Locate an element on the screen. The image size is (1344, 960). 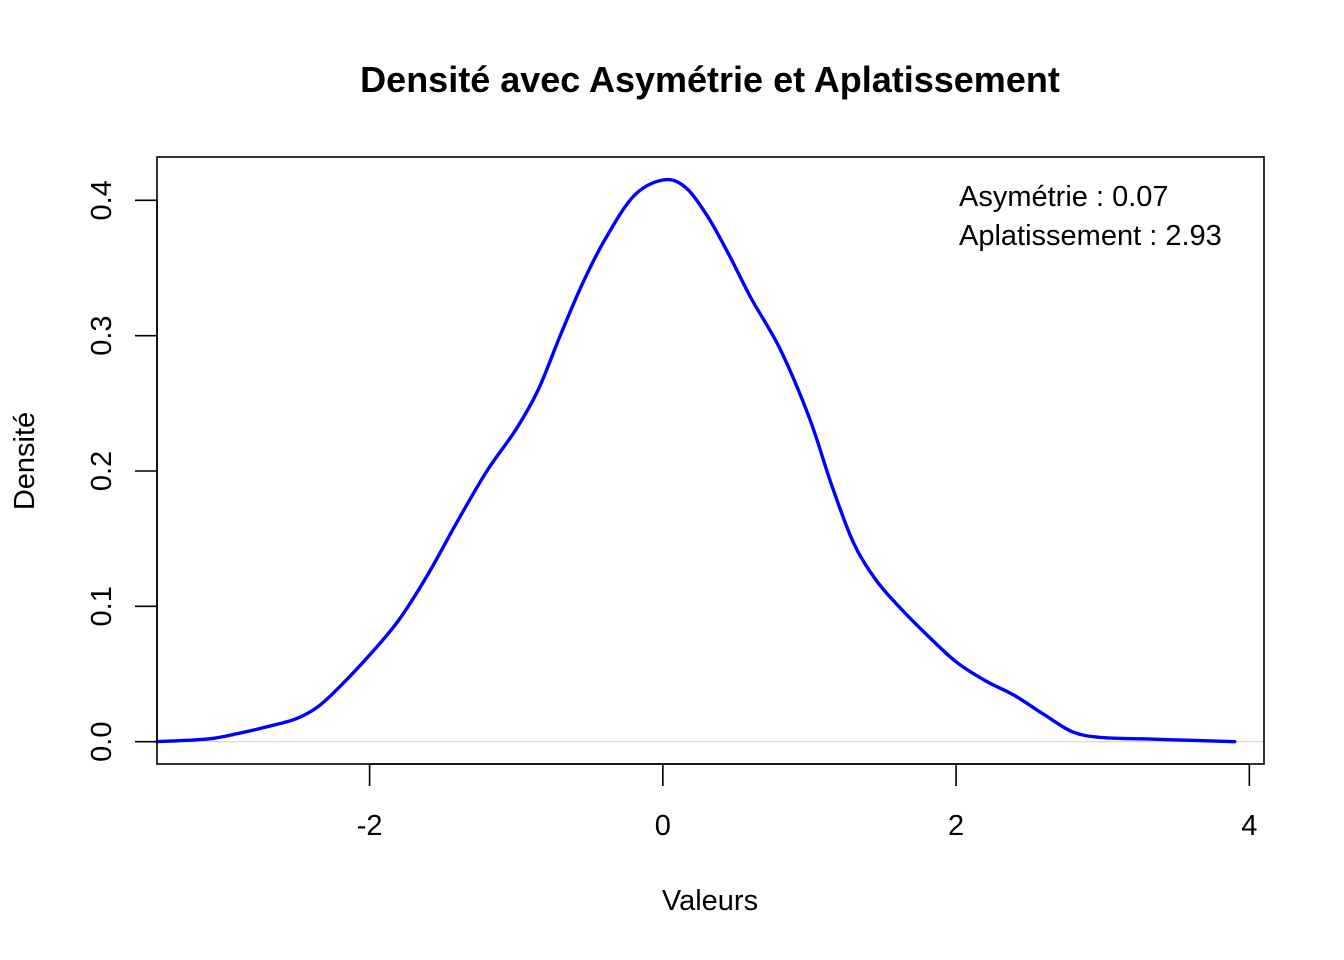
y-tick-label: 0.1 is located at coordinates (102, 606).